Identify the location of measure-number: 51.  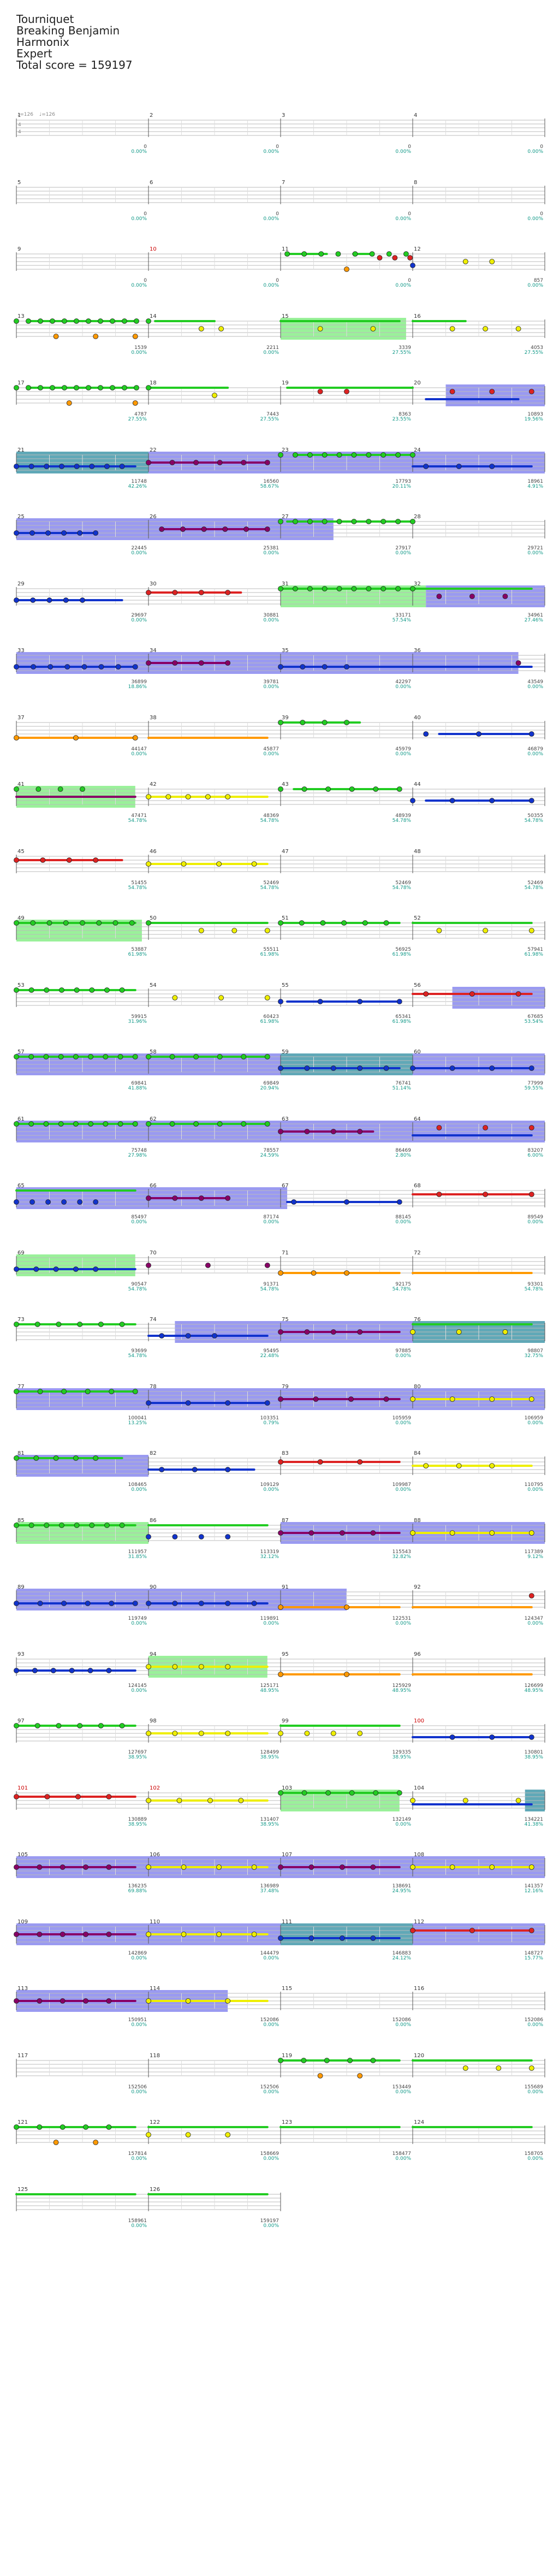
(285, 918).